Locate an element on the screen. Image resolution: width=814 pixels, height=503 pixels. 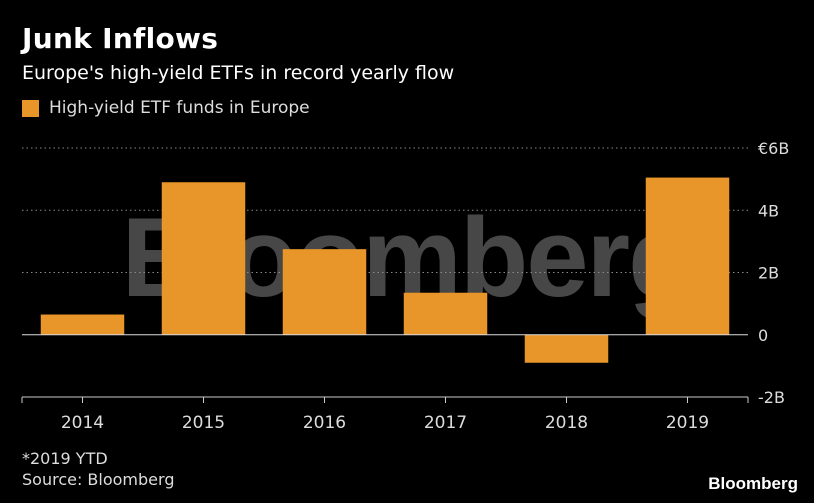
bar-2018 is located at coordinates (566, 348).